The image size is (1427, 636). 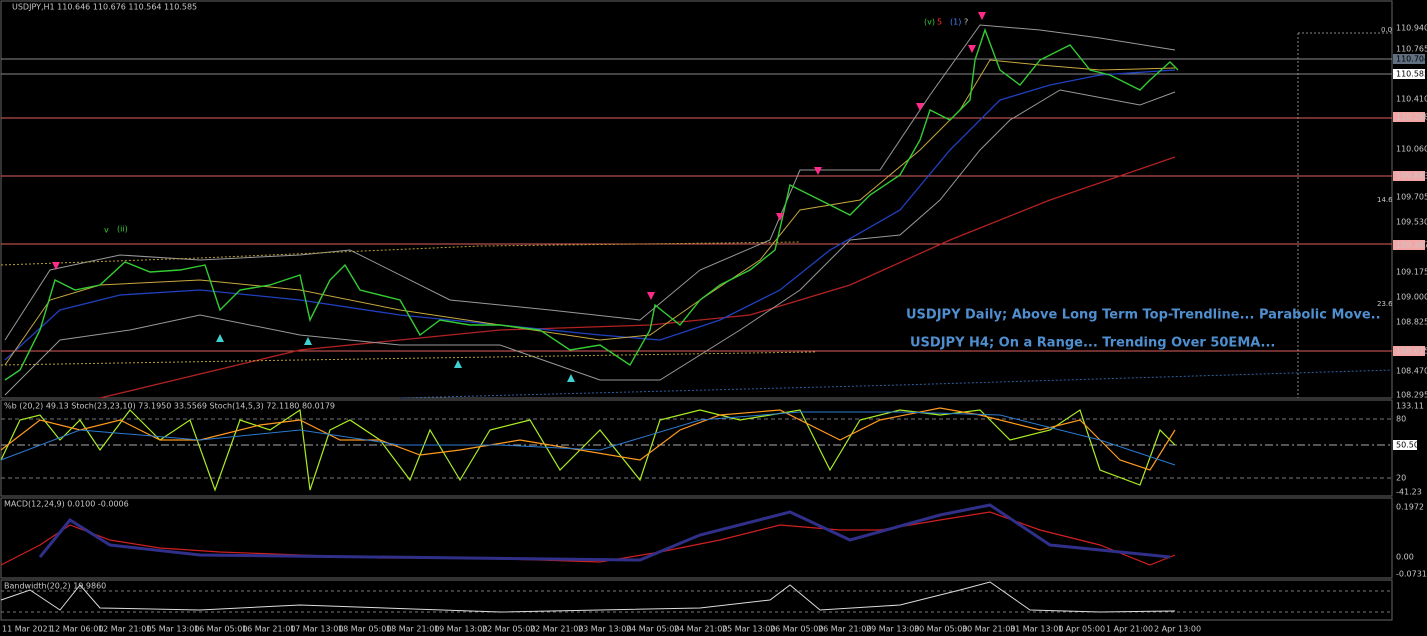 What do you see at coordinates (1411, 49) in the screenshot?
I see `price-label: 110.765` at bounding box center [1411, 49].